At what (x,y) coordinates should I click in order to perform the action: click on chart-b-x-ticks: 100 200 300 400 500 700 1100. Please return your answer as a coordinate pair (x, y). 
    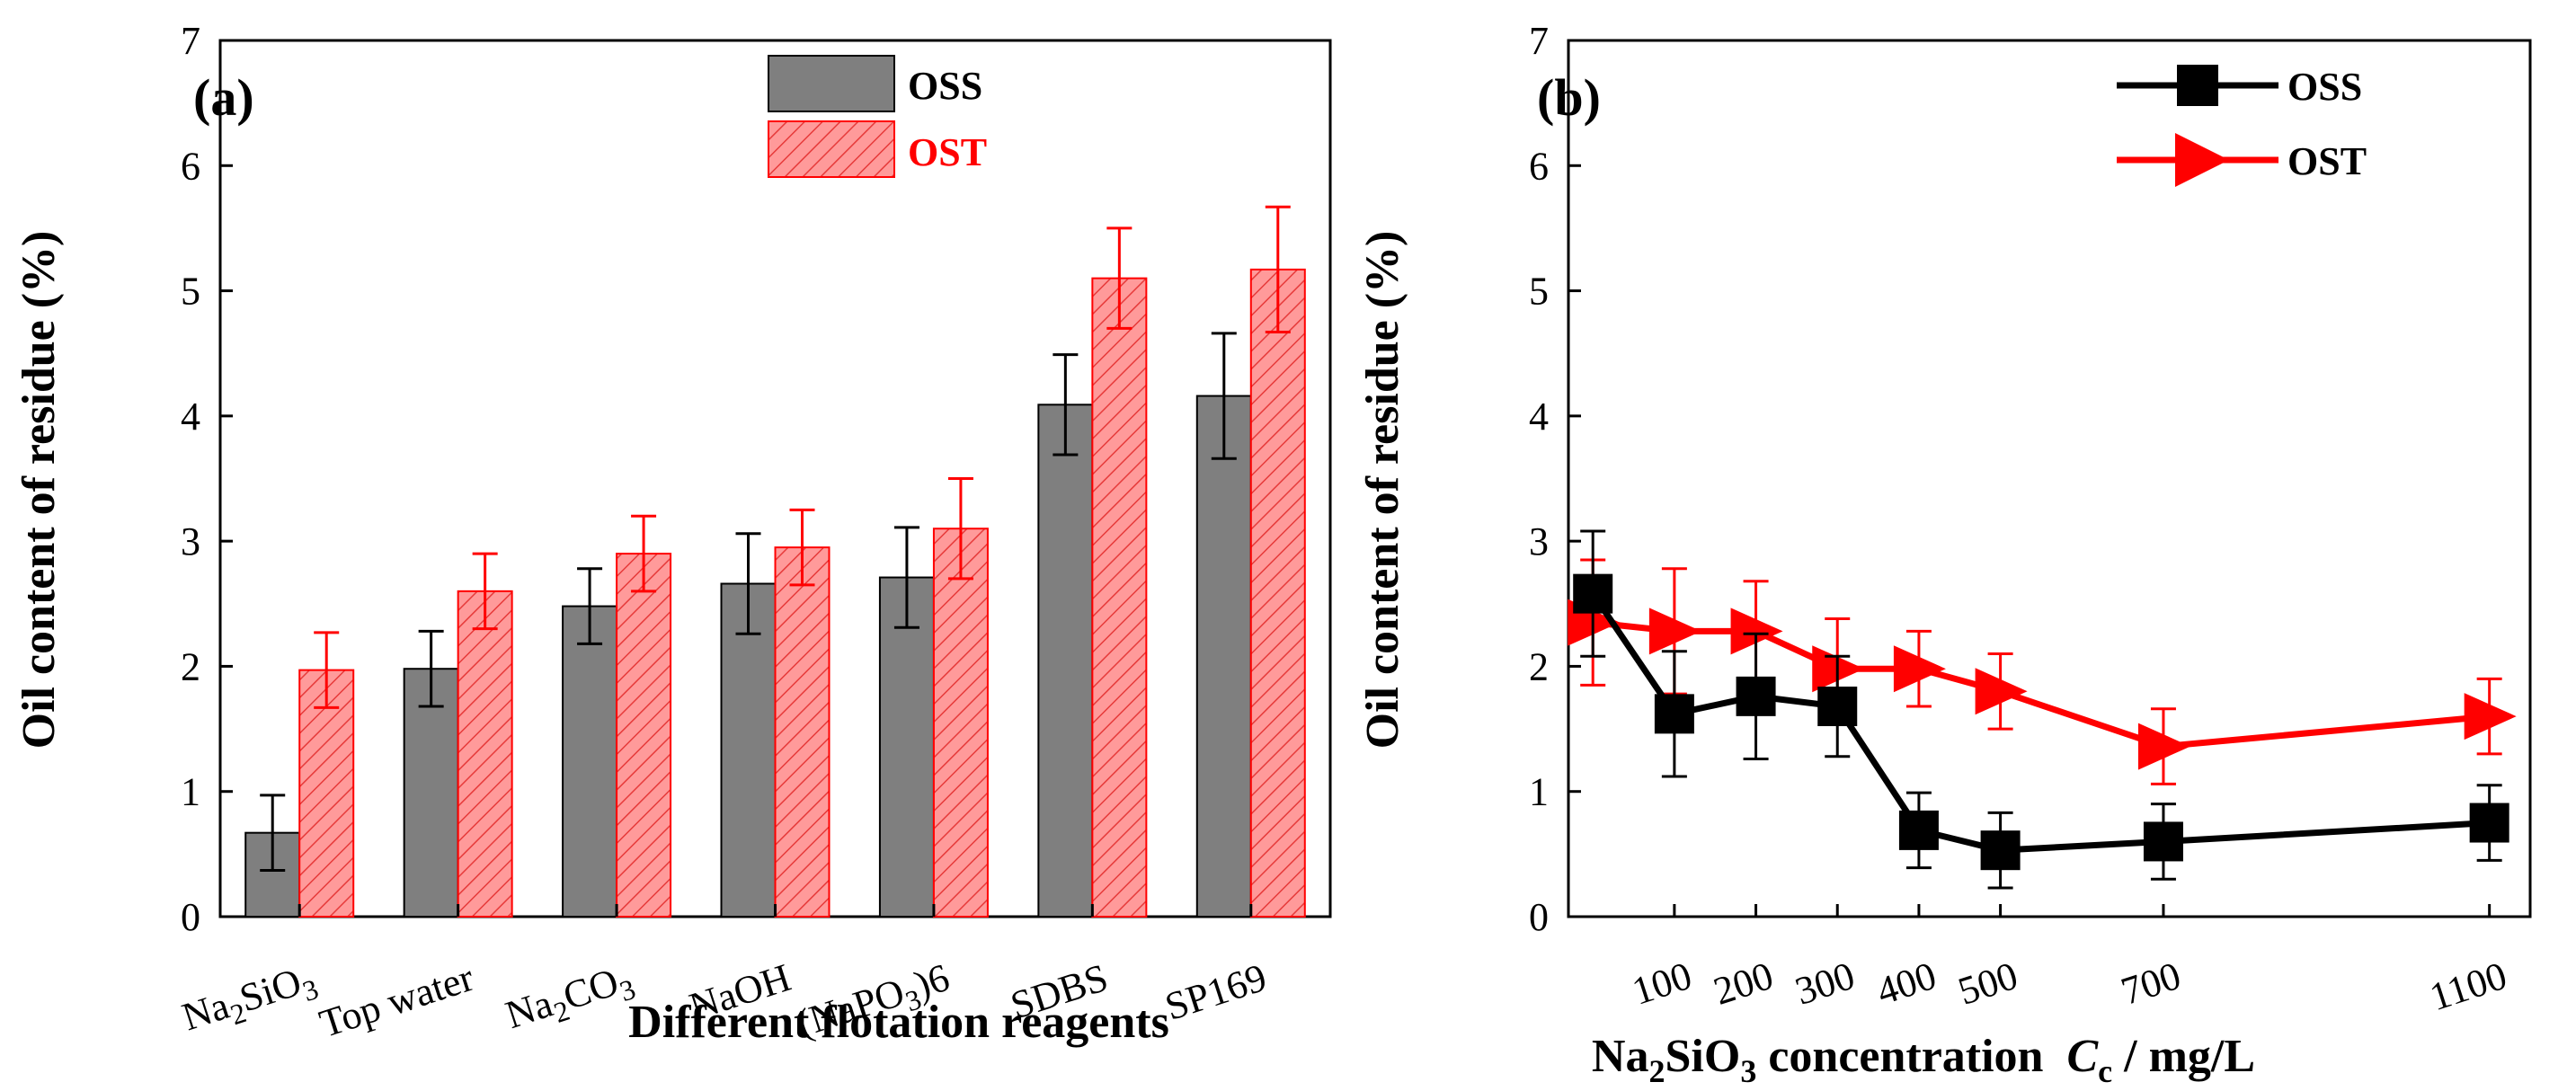
    Looking at the image, I should click on (2069, 961).